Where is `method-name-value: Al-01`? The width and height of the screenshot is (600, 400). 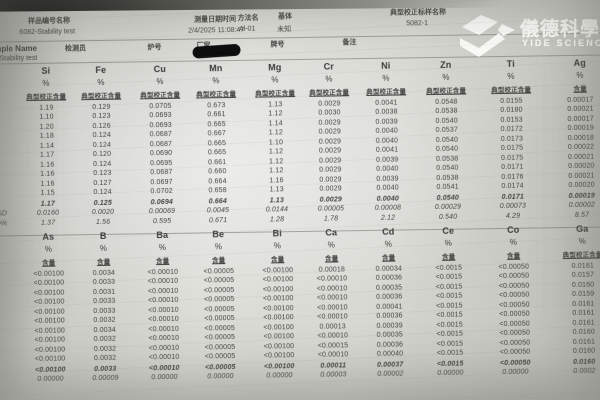 method-name-value: Al-01 is located at coordinates (247, 29).